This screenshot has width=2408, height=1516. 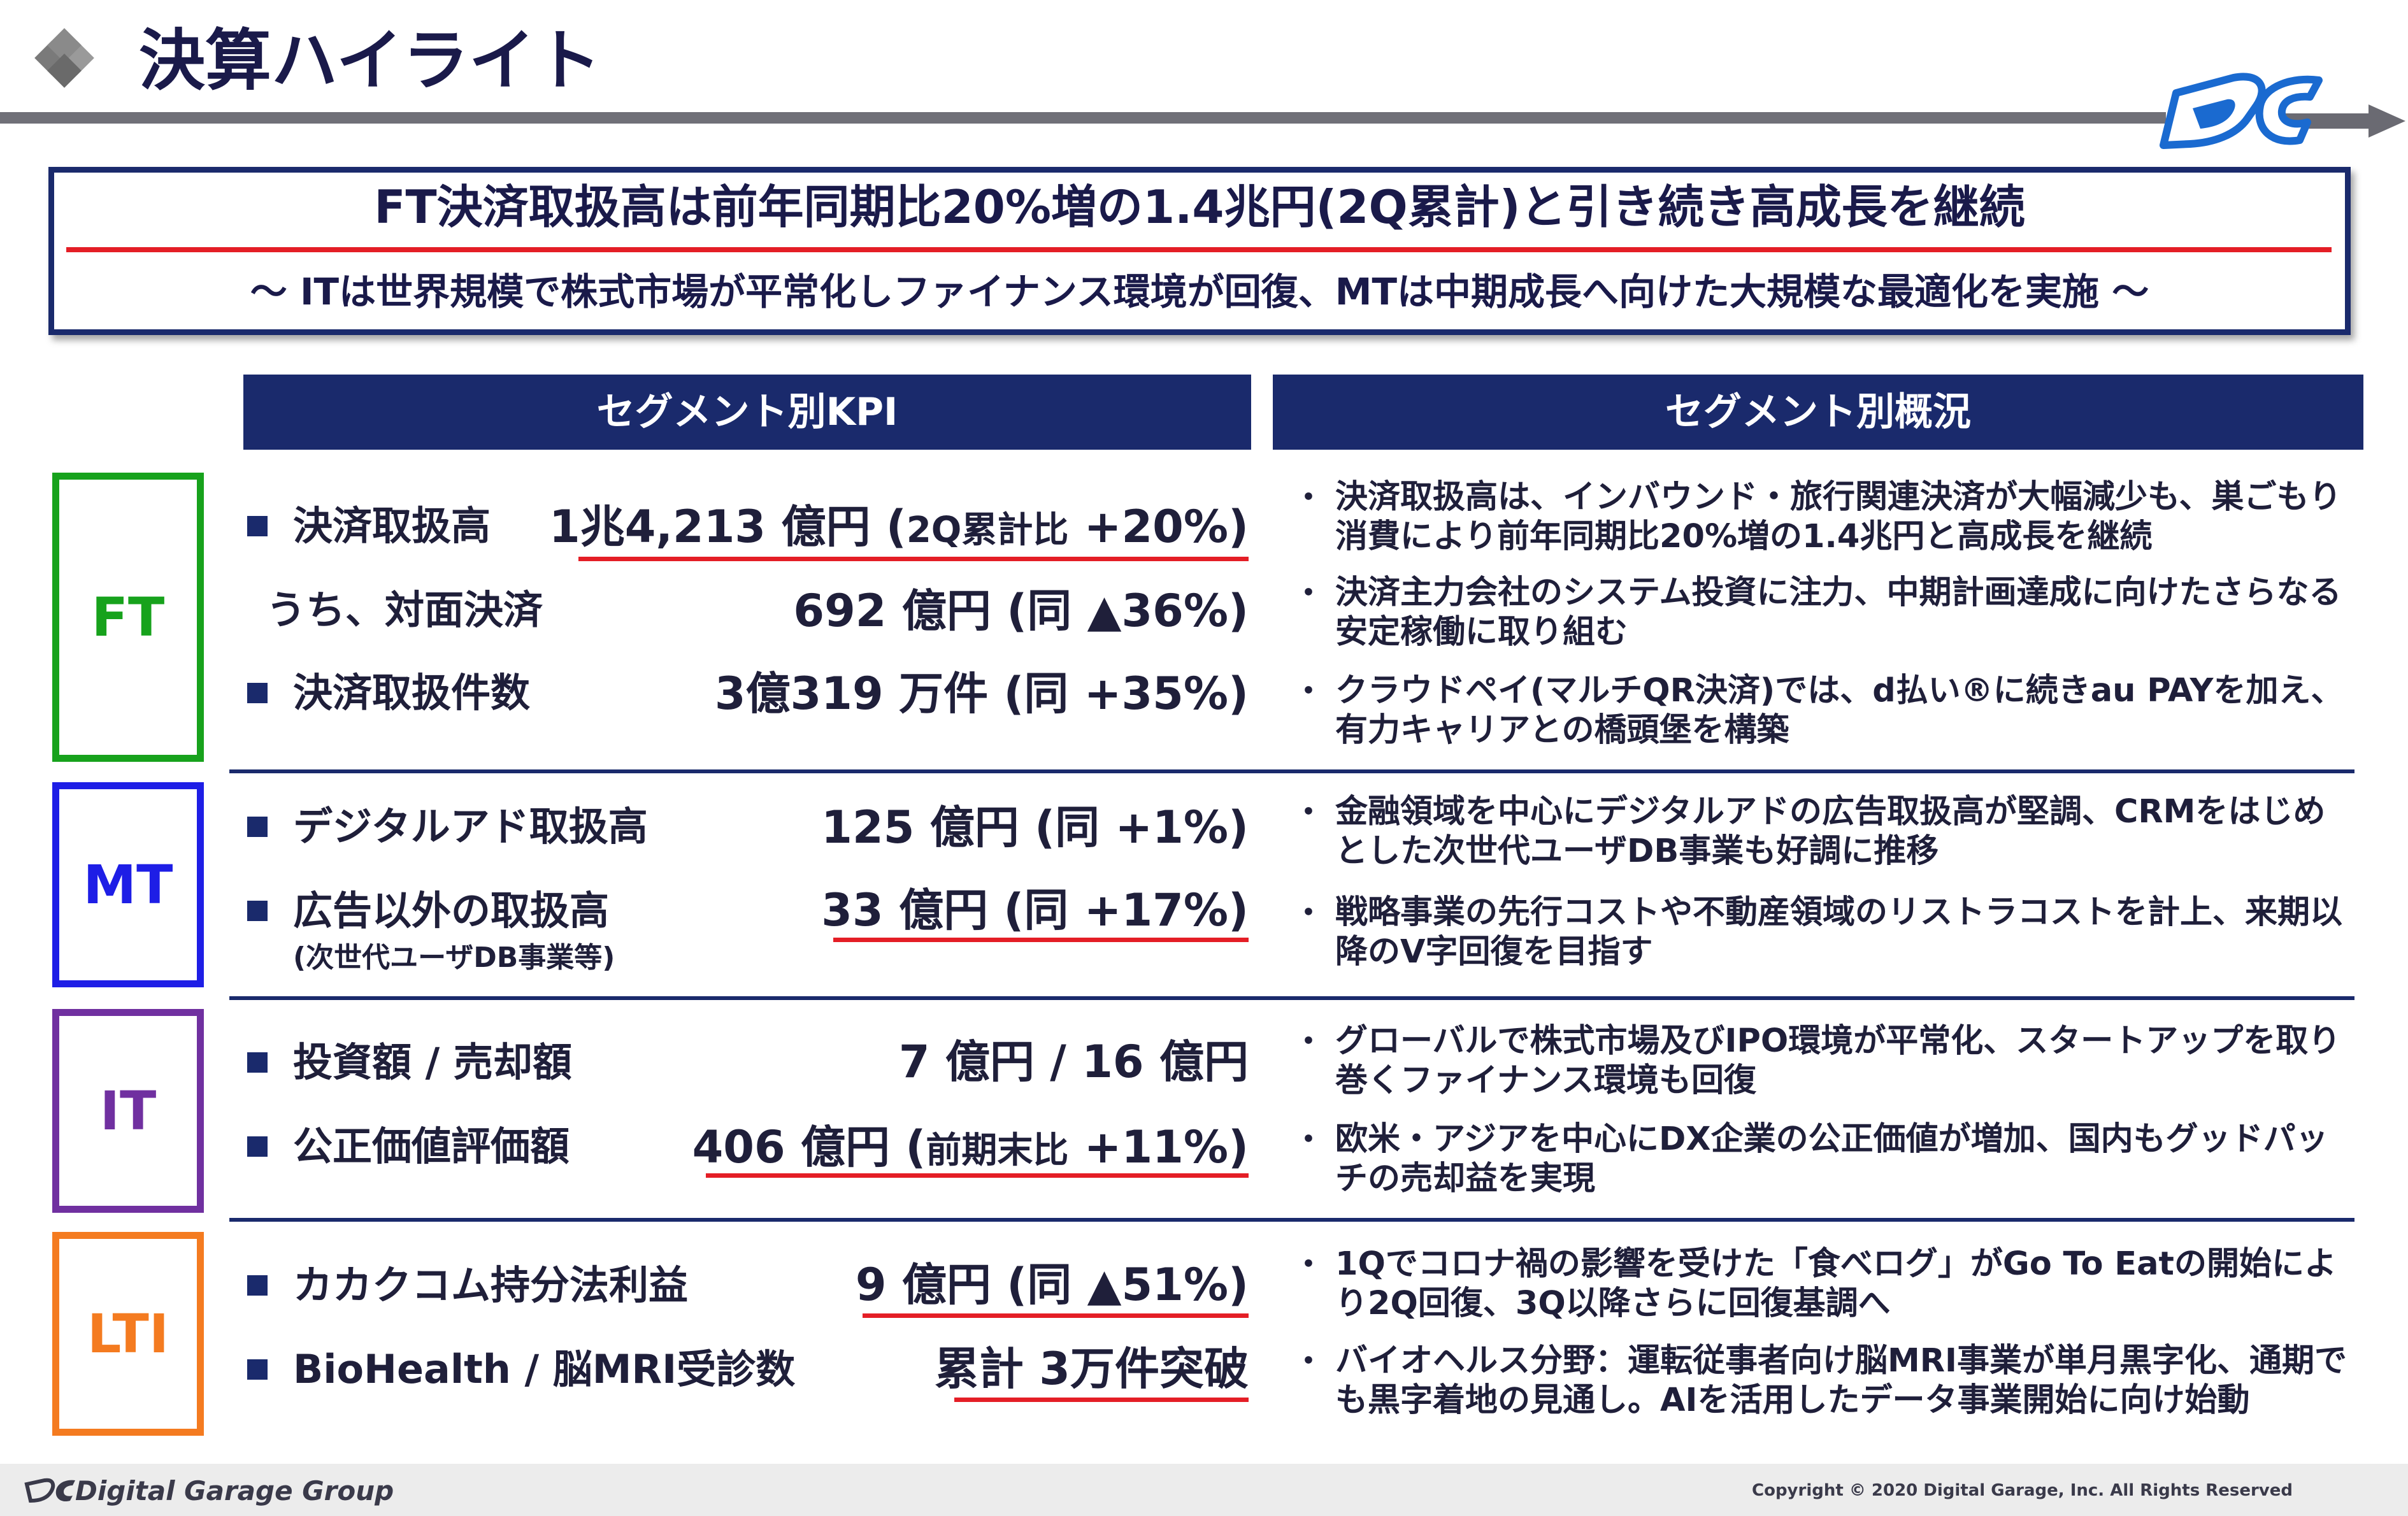 I want to click on kpi-value: 33 億円 (同 +17%), so click(x=1035, y=910).